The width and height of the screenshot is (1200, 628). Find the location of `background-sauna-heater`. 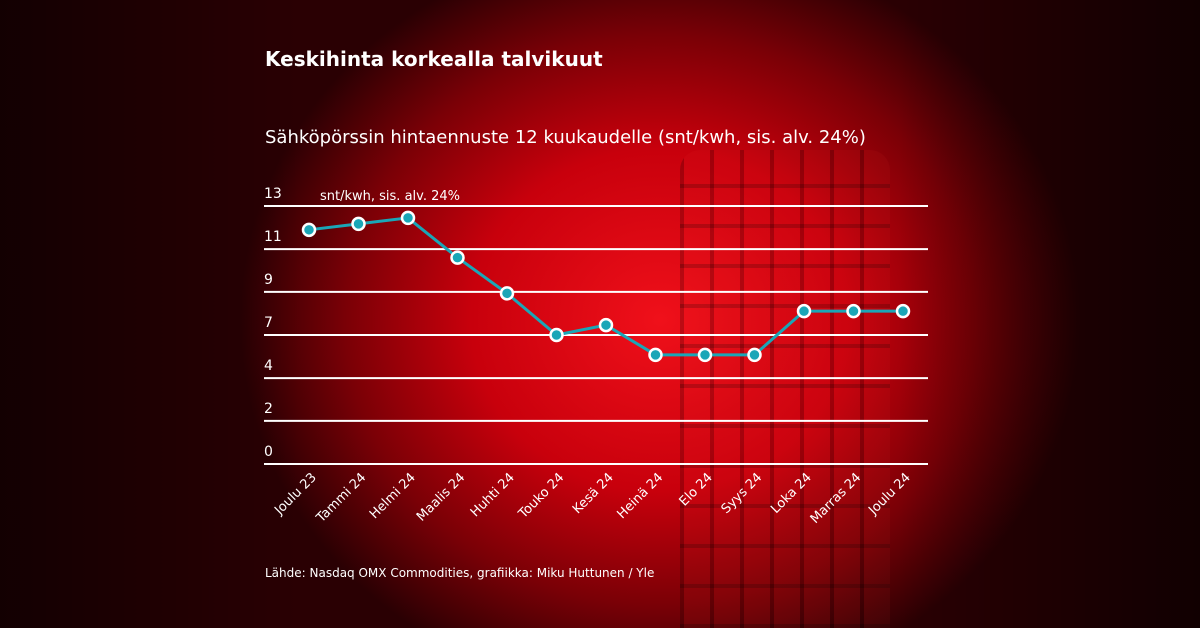

background-sauna-heater is located at coordinates (785, 389).